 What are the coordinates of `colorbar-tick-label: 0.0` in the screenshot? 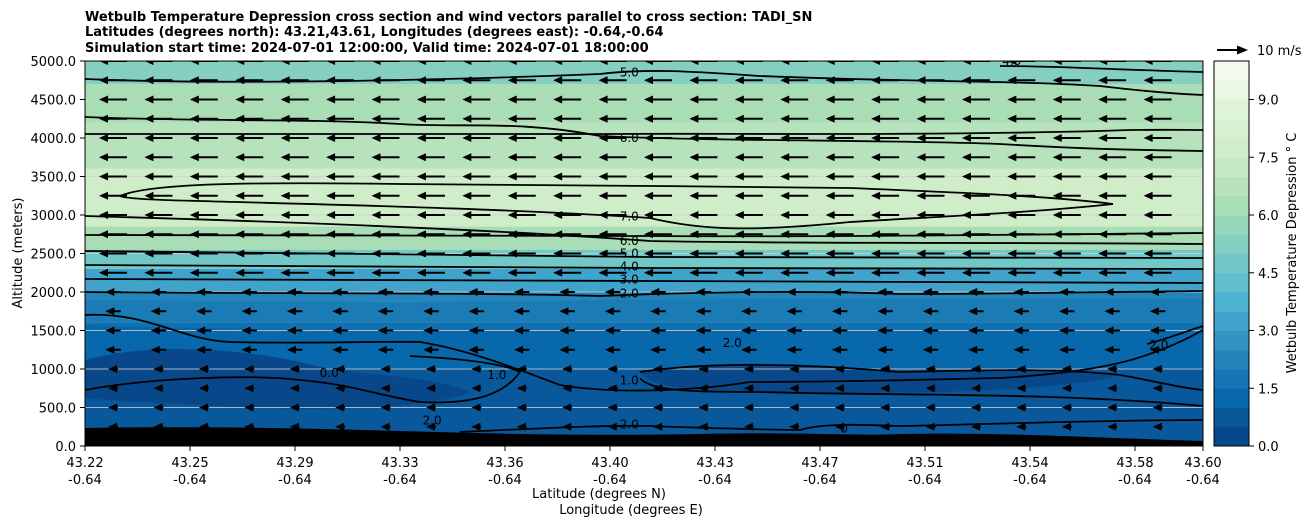 It's located at (1268, 447).